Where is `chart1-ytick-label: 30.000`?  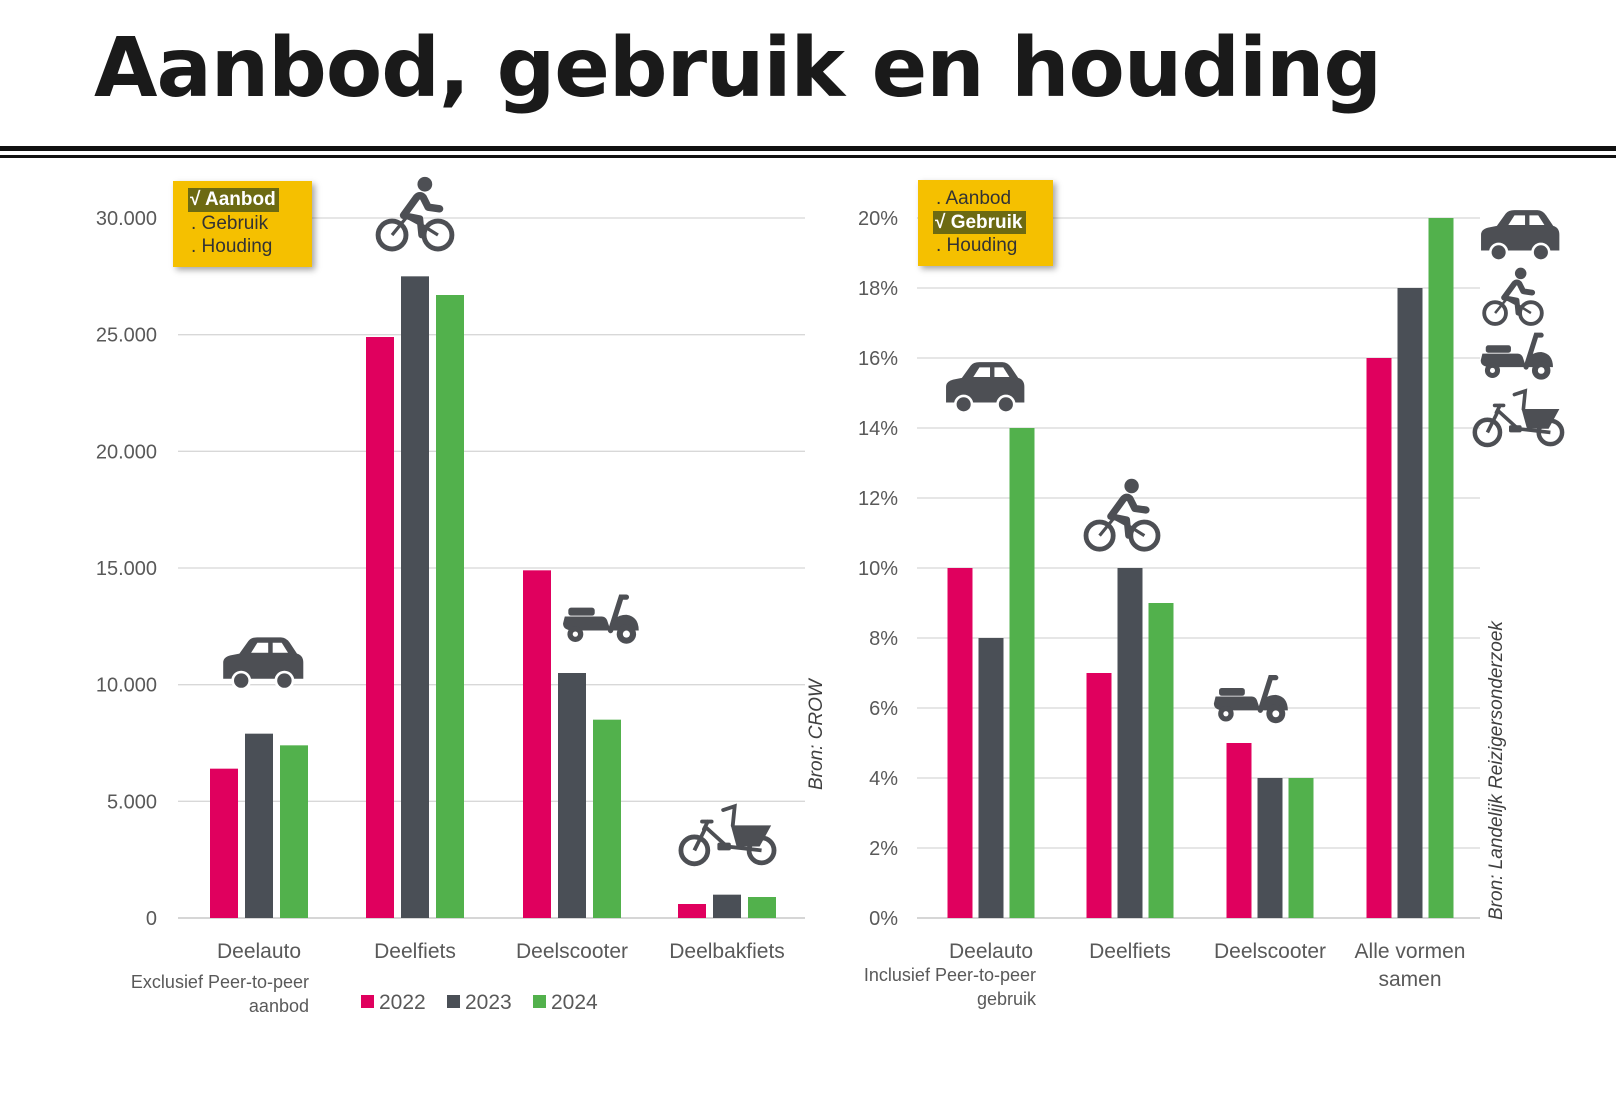 chart1-ytick-label: 30.000 is located at coordinates (126, 219).